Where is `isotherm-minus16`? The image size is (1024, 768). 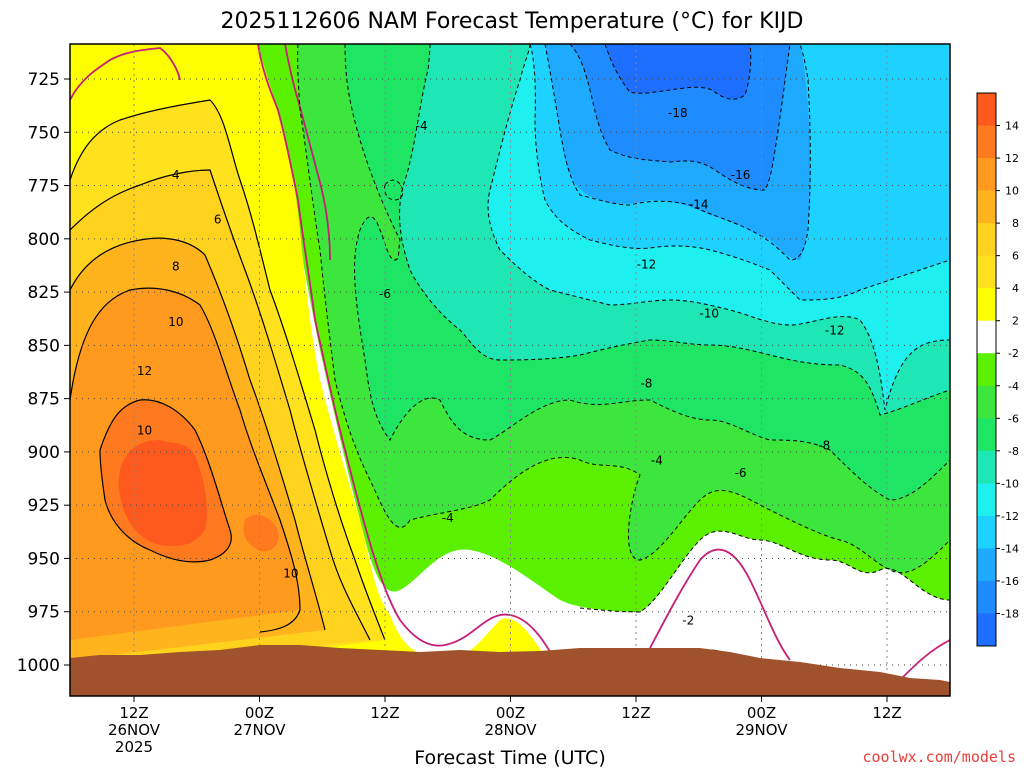 isotherm-minus16 is located at coordinates (680, 117).